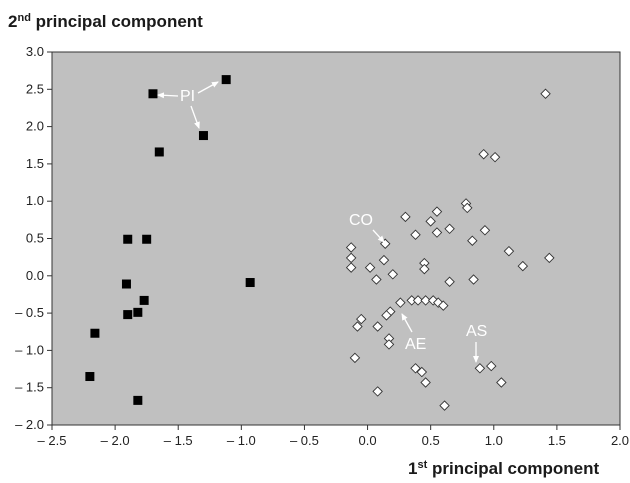 The image size is (630, 483). Describe the element at coordinates (557, 440) in the screenshot. I see `x-tick-label: 1.5` at that location.